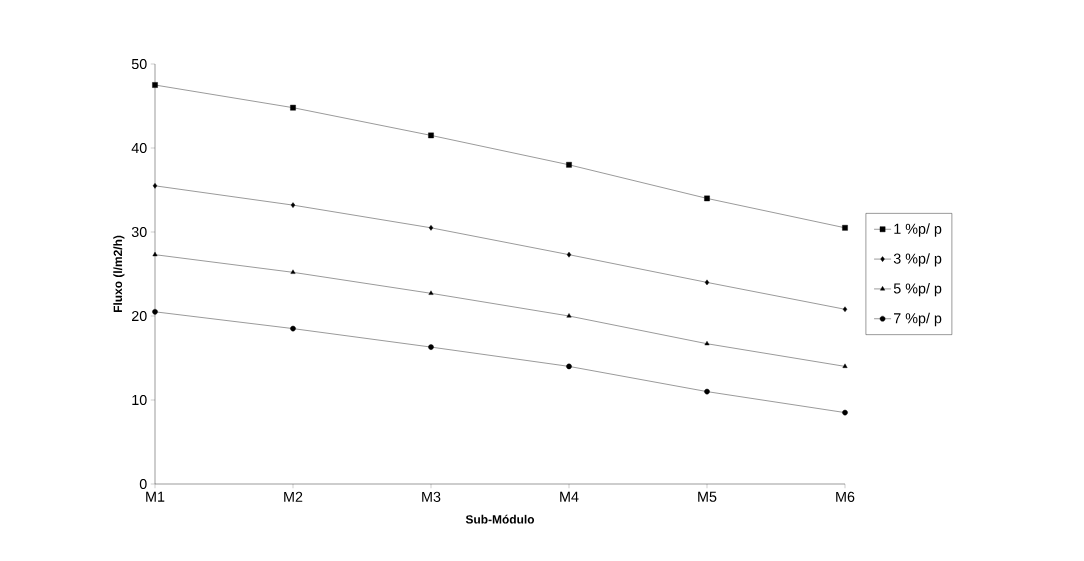  Describe the element at coordinates (845, 496) in the screenshot. I see `x-tick-label: M6` at that location.